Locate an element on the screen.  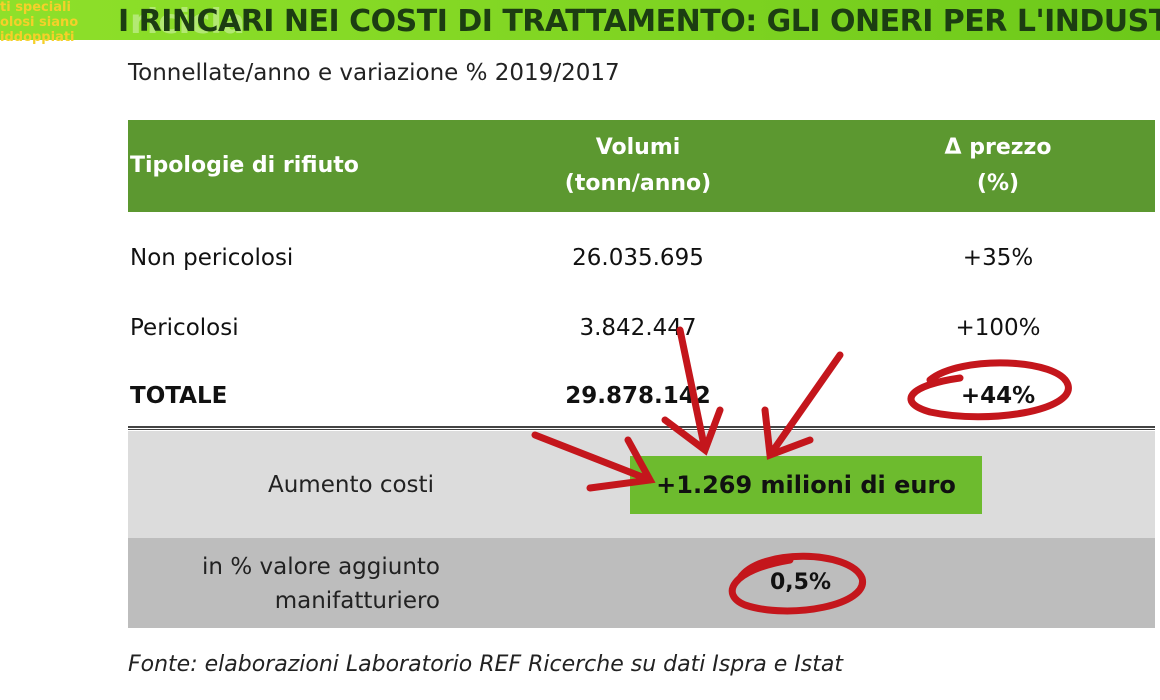
table-cell: +44% is located at coordinates (998, 396).